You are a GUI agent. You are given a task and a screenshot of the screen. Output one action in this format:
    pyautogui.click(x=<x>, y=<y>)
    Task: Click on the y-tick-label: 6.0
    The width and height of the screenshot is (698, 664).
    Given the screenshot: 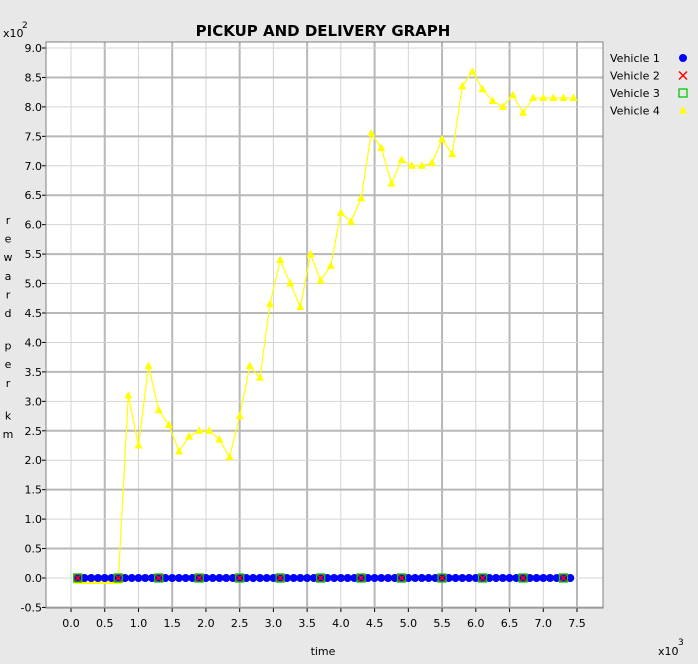 What is the action you would take?
    pyautogui.click(x=34, y=225)
    